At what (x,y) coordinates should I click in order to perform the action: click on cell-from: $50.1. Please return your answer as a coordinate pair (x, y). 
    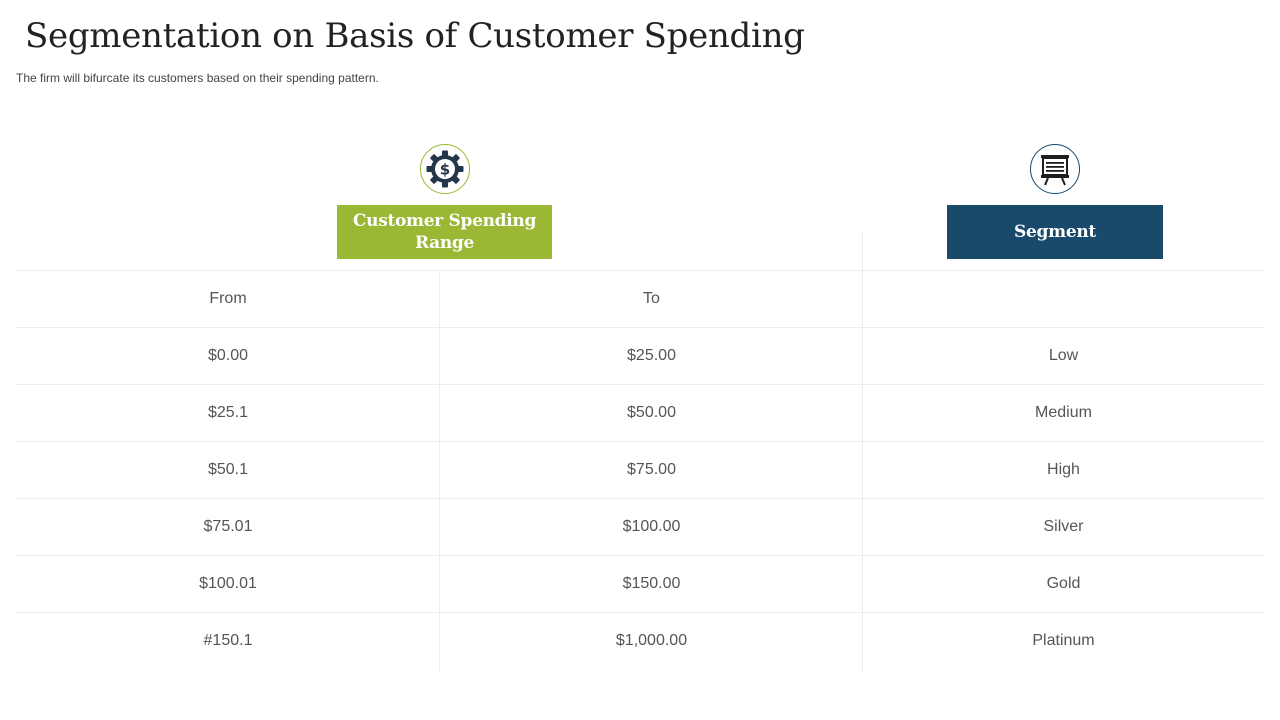
    Looking at the image, I should click on (228, 469).